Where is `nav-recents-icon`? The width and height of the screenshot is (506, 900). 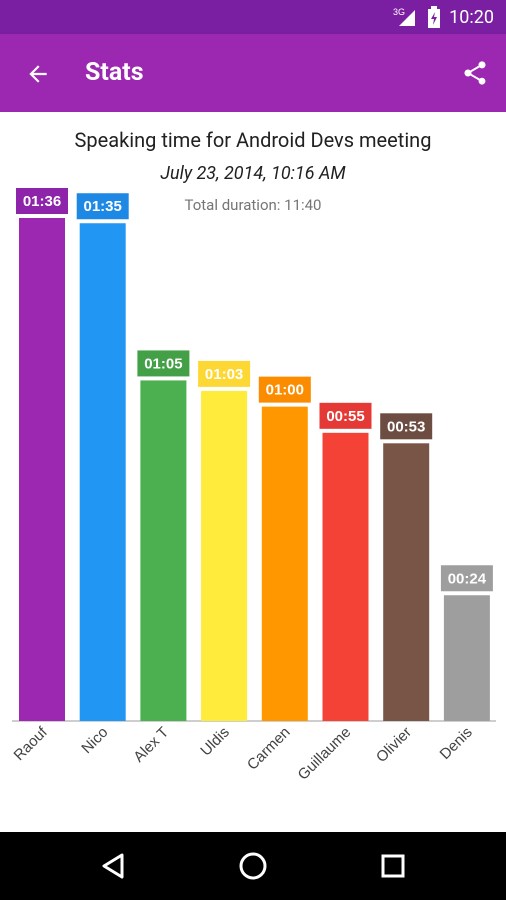 nav-recents-icon is located at coordinates (393, 866).